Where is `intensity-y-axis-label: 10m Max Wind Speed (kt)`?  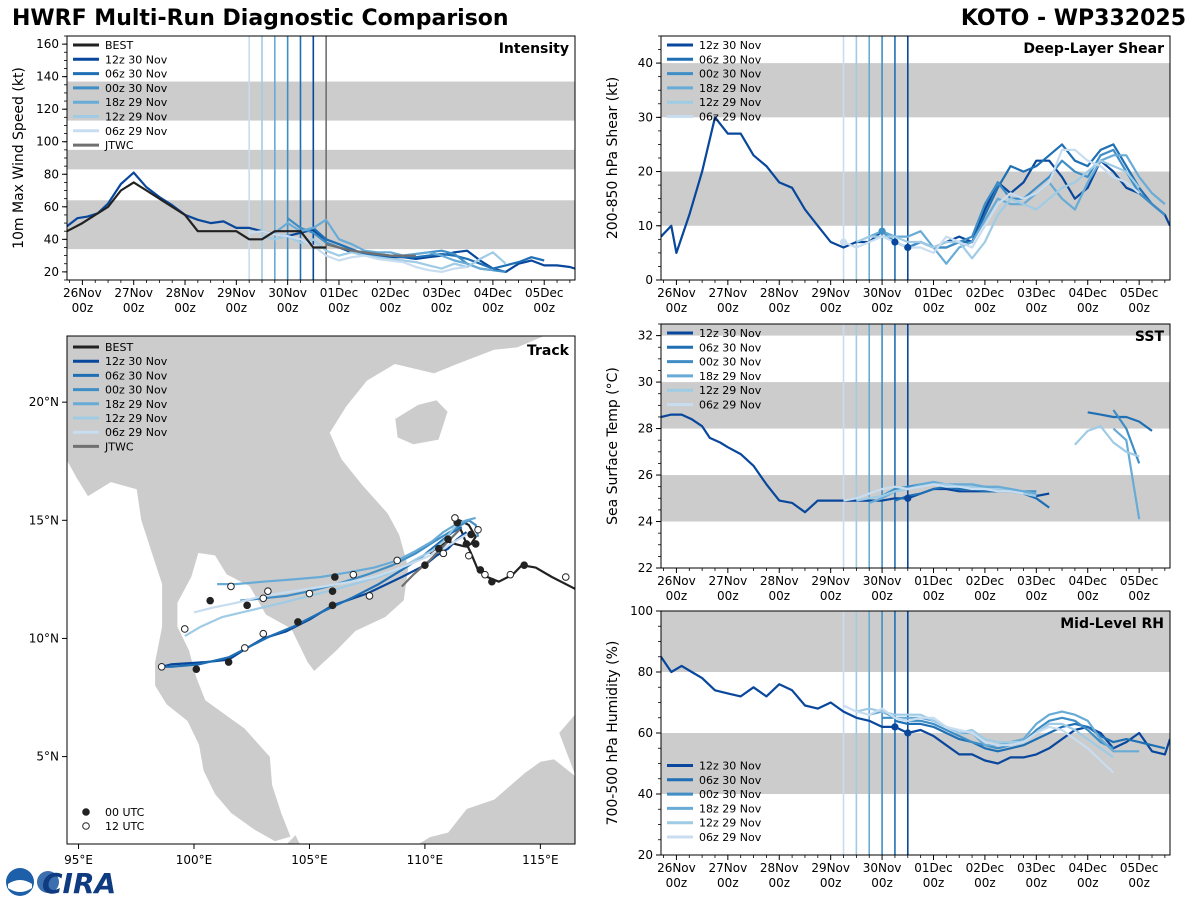
intensity-y-axis-label: 10m Max Wind Speed (kt) is located at coordinates (19, 158).